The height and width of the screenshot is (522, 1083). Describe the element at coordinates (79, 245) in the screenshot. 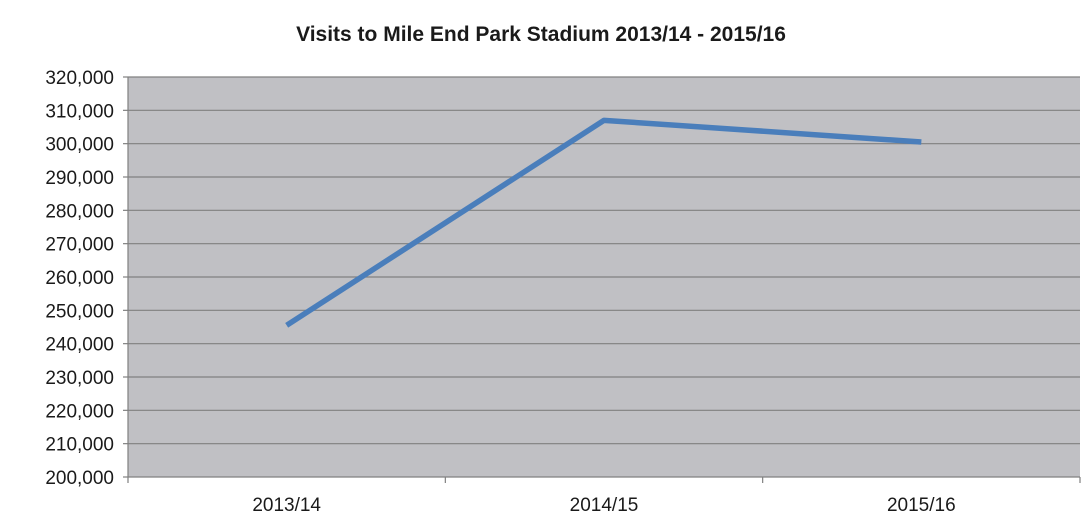

I see `y-tick-label: 270,000` at that location.